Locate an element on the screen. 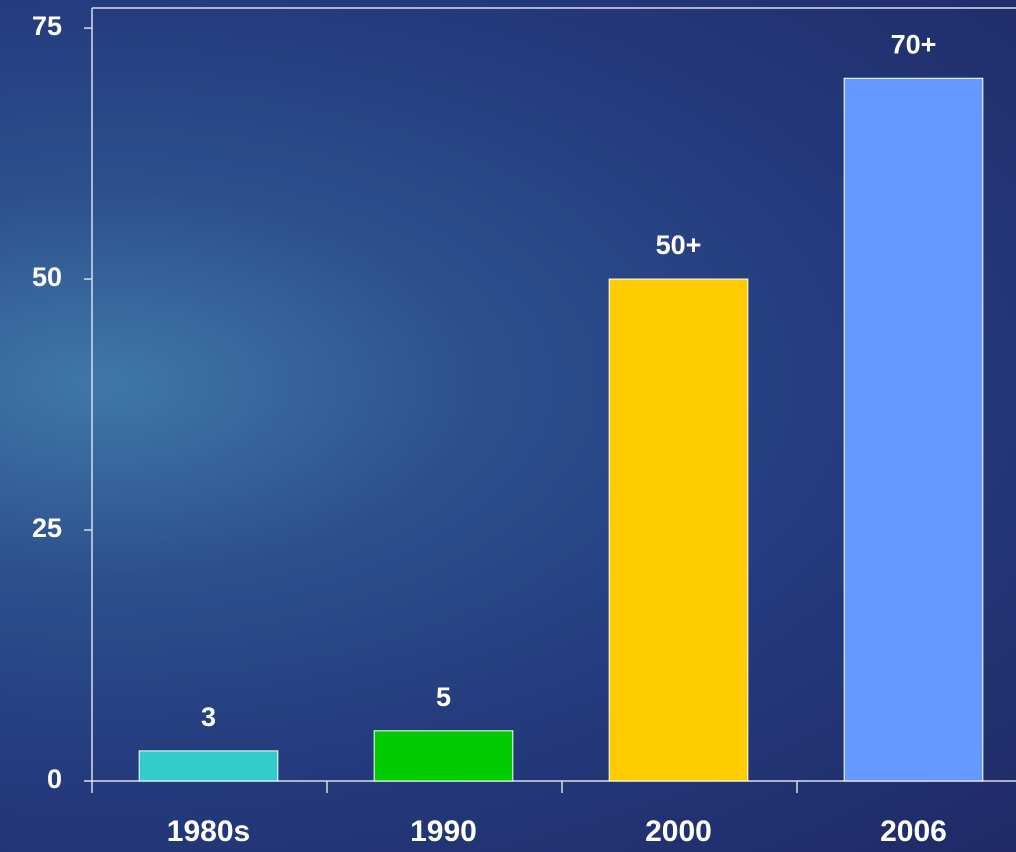 This screenshot has width=1016, height=852. value-label: 5 is located at coordinates (443, 697).